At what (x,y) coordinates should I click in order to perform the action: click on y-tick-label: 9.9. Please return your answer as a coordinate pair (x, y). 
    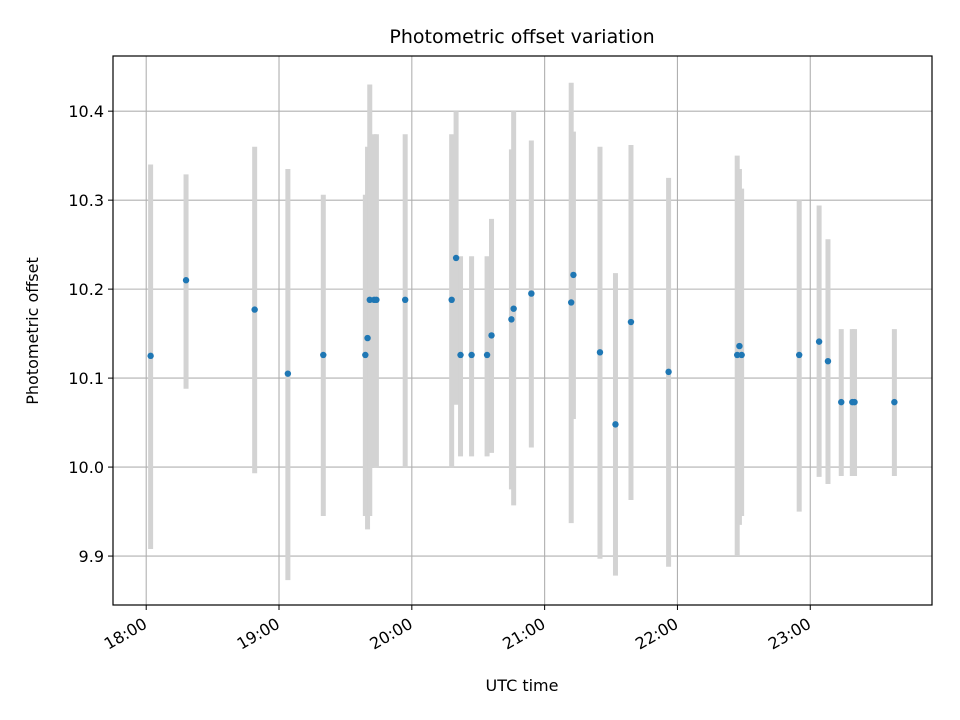
    Looking at the image, I should click on (91, 556).